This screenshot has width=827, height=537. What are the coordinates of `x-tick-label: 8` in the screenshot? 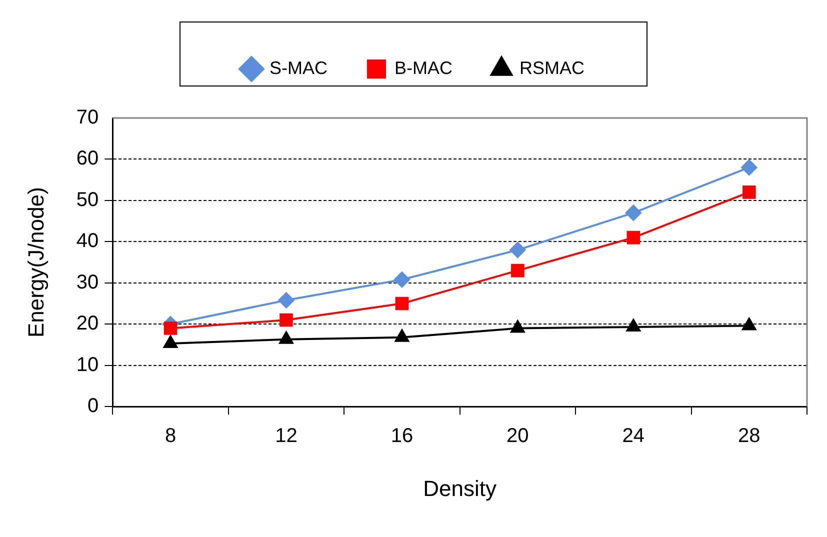 It's located at (170, 436).